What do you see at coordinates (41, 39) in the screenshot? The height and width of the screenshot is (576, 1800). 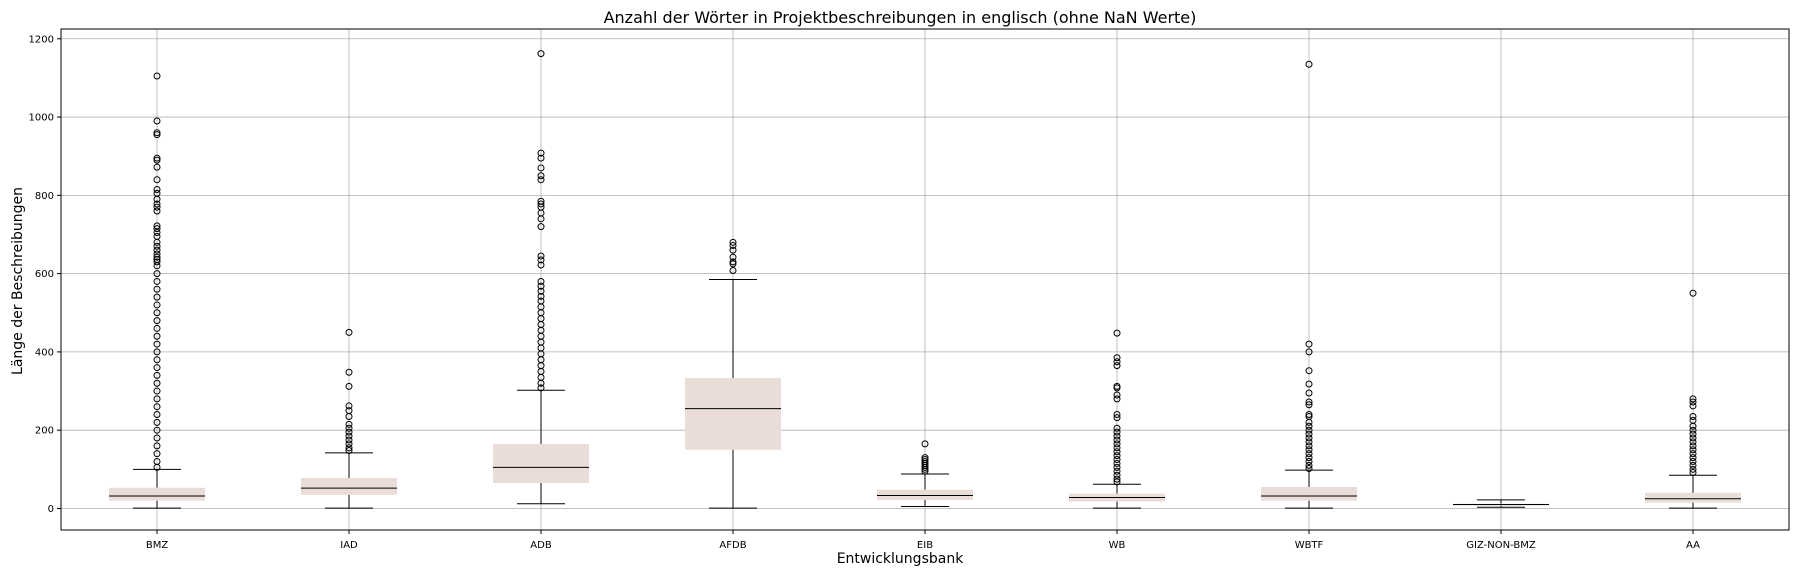 I see `y-tick-label: 1200` at bounding box center [41, 39].